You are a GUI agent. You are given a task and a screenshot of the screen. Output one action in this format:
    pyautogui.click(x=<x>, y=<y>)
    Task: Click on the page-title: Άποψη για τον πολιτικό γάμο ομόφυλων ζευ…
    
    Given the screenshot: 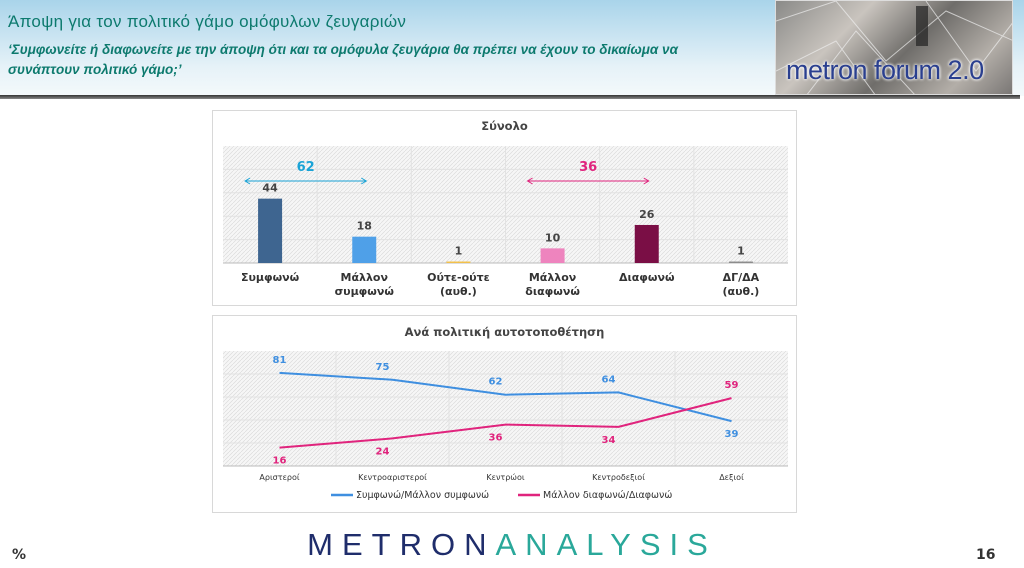 What is the action you would take?
    pyautogui.click(x=207, y=21)
    